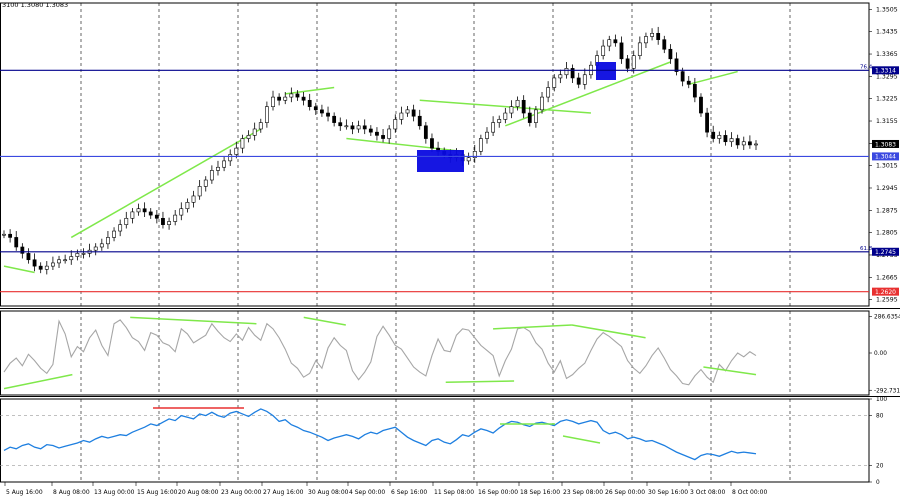  I want to click on x-axis-label: 5 Aug 16:00, so click(24, 492).